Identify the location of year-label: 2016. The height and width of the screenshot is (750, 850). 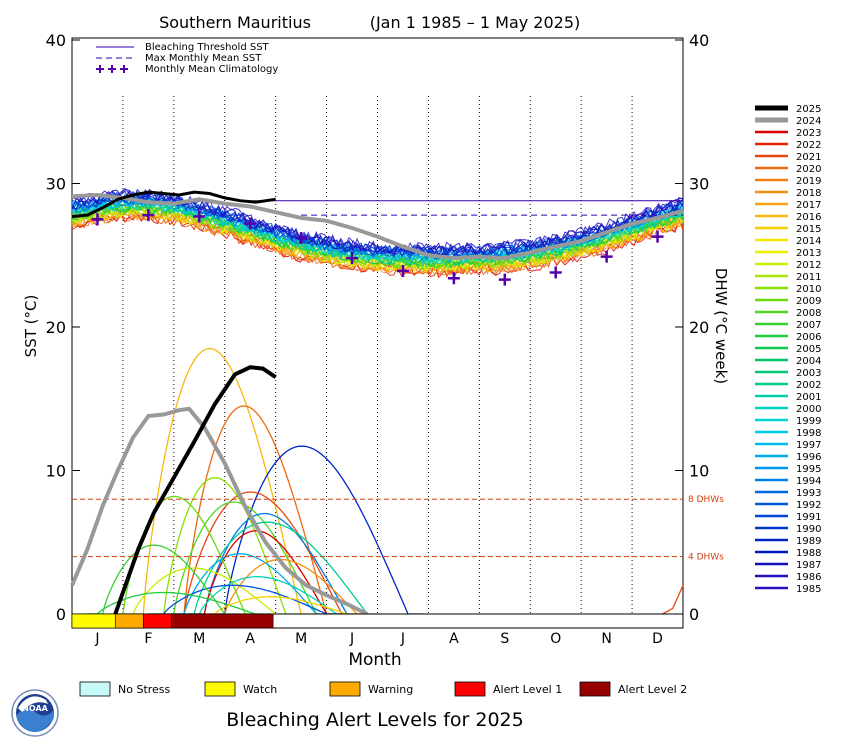
(808, 217).